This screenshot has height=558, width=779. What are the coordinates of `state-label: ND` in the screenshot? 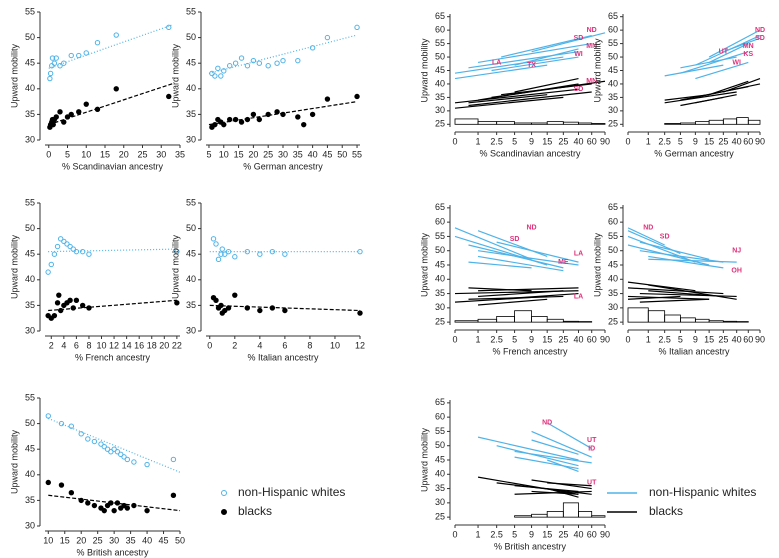 It's located at (648, 228).